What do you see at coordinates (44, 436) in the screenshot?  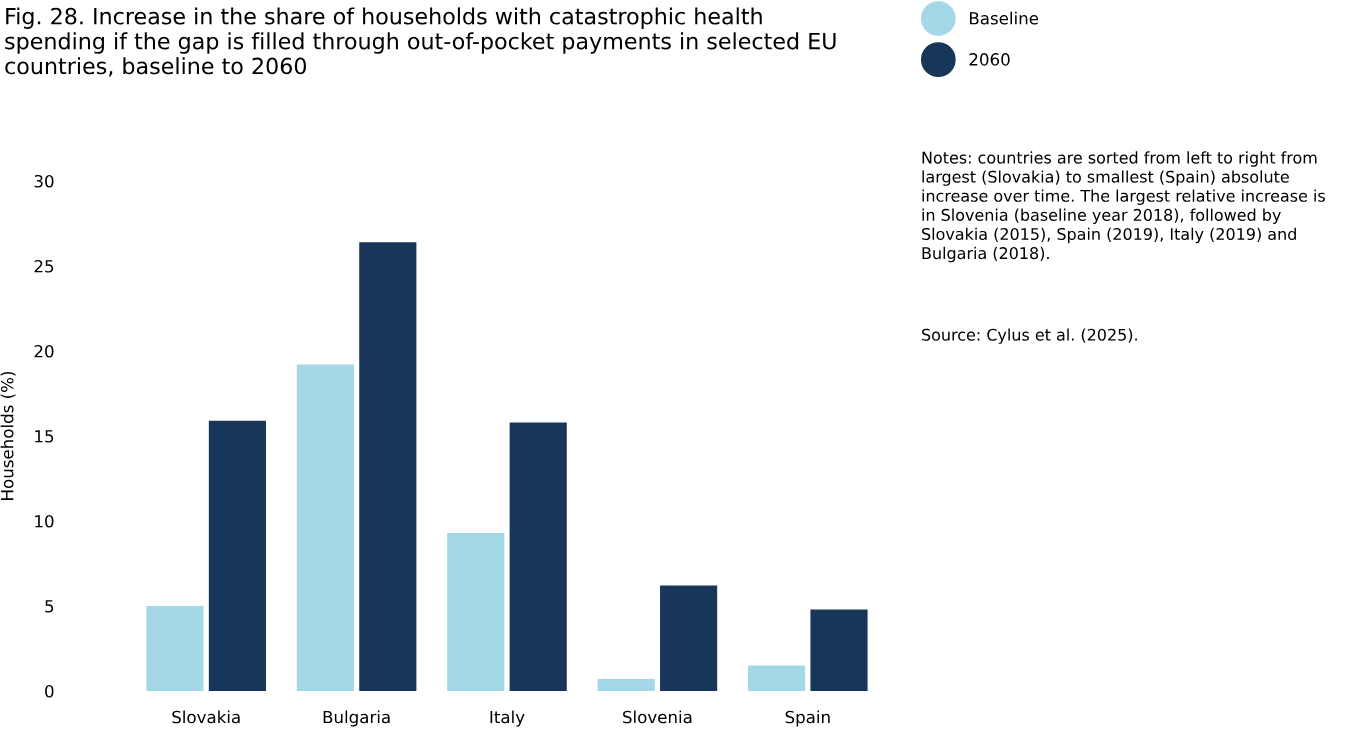 I see `y-tick-label: 15` at bounding box center [44, 436].